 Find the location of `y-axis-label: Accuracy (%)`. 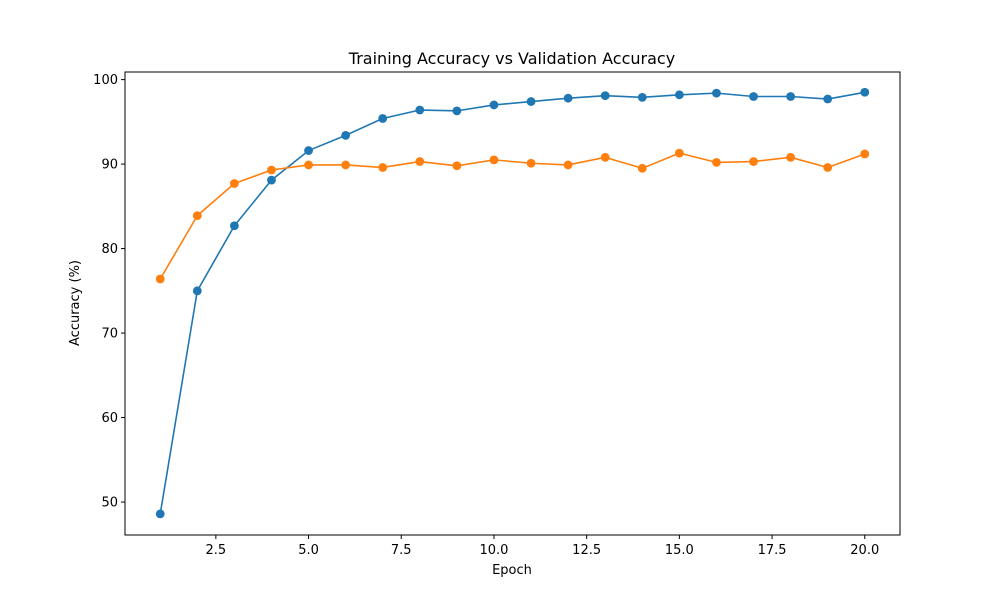

y-axis-label: Accuracy (%) is located at coordinates (75, 303).